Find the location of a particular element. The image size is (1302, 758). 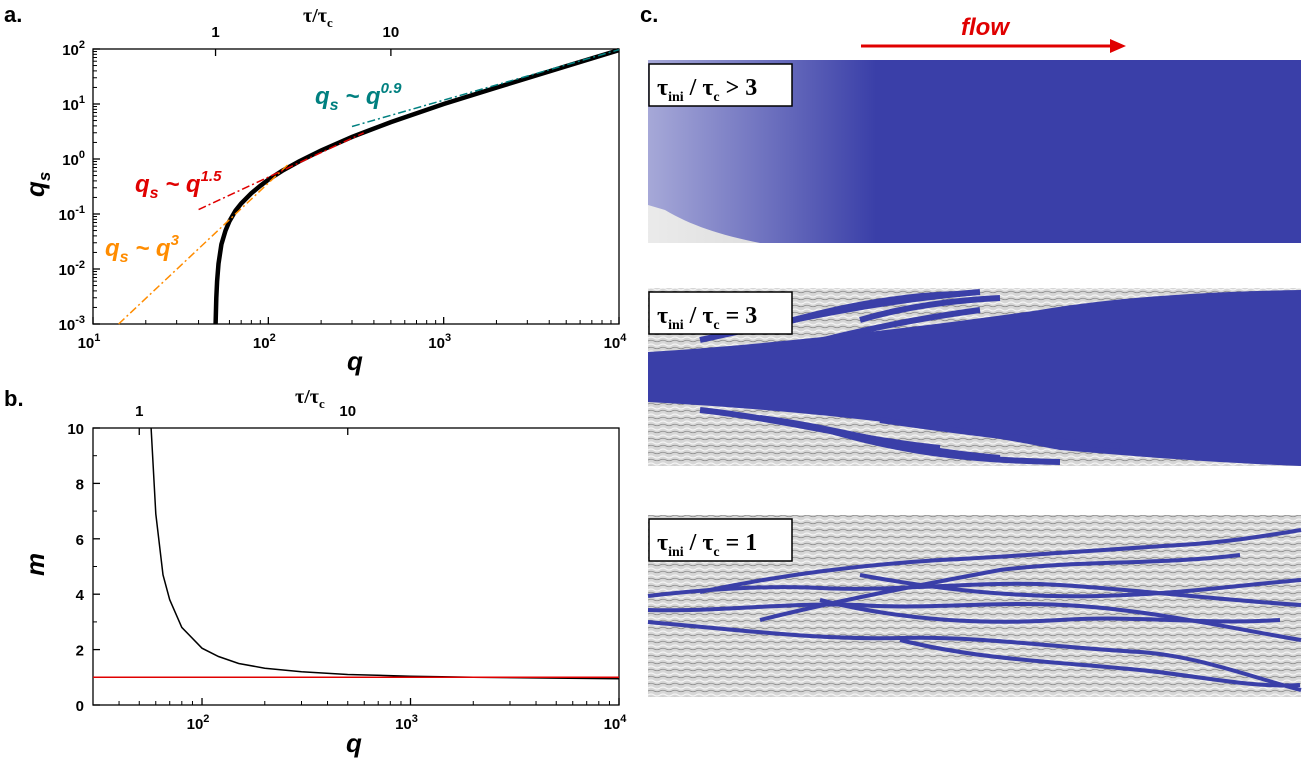

flow-label: flow is located at coordinates (985, 27).